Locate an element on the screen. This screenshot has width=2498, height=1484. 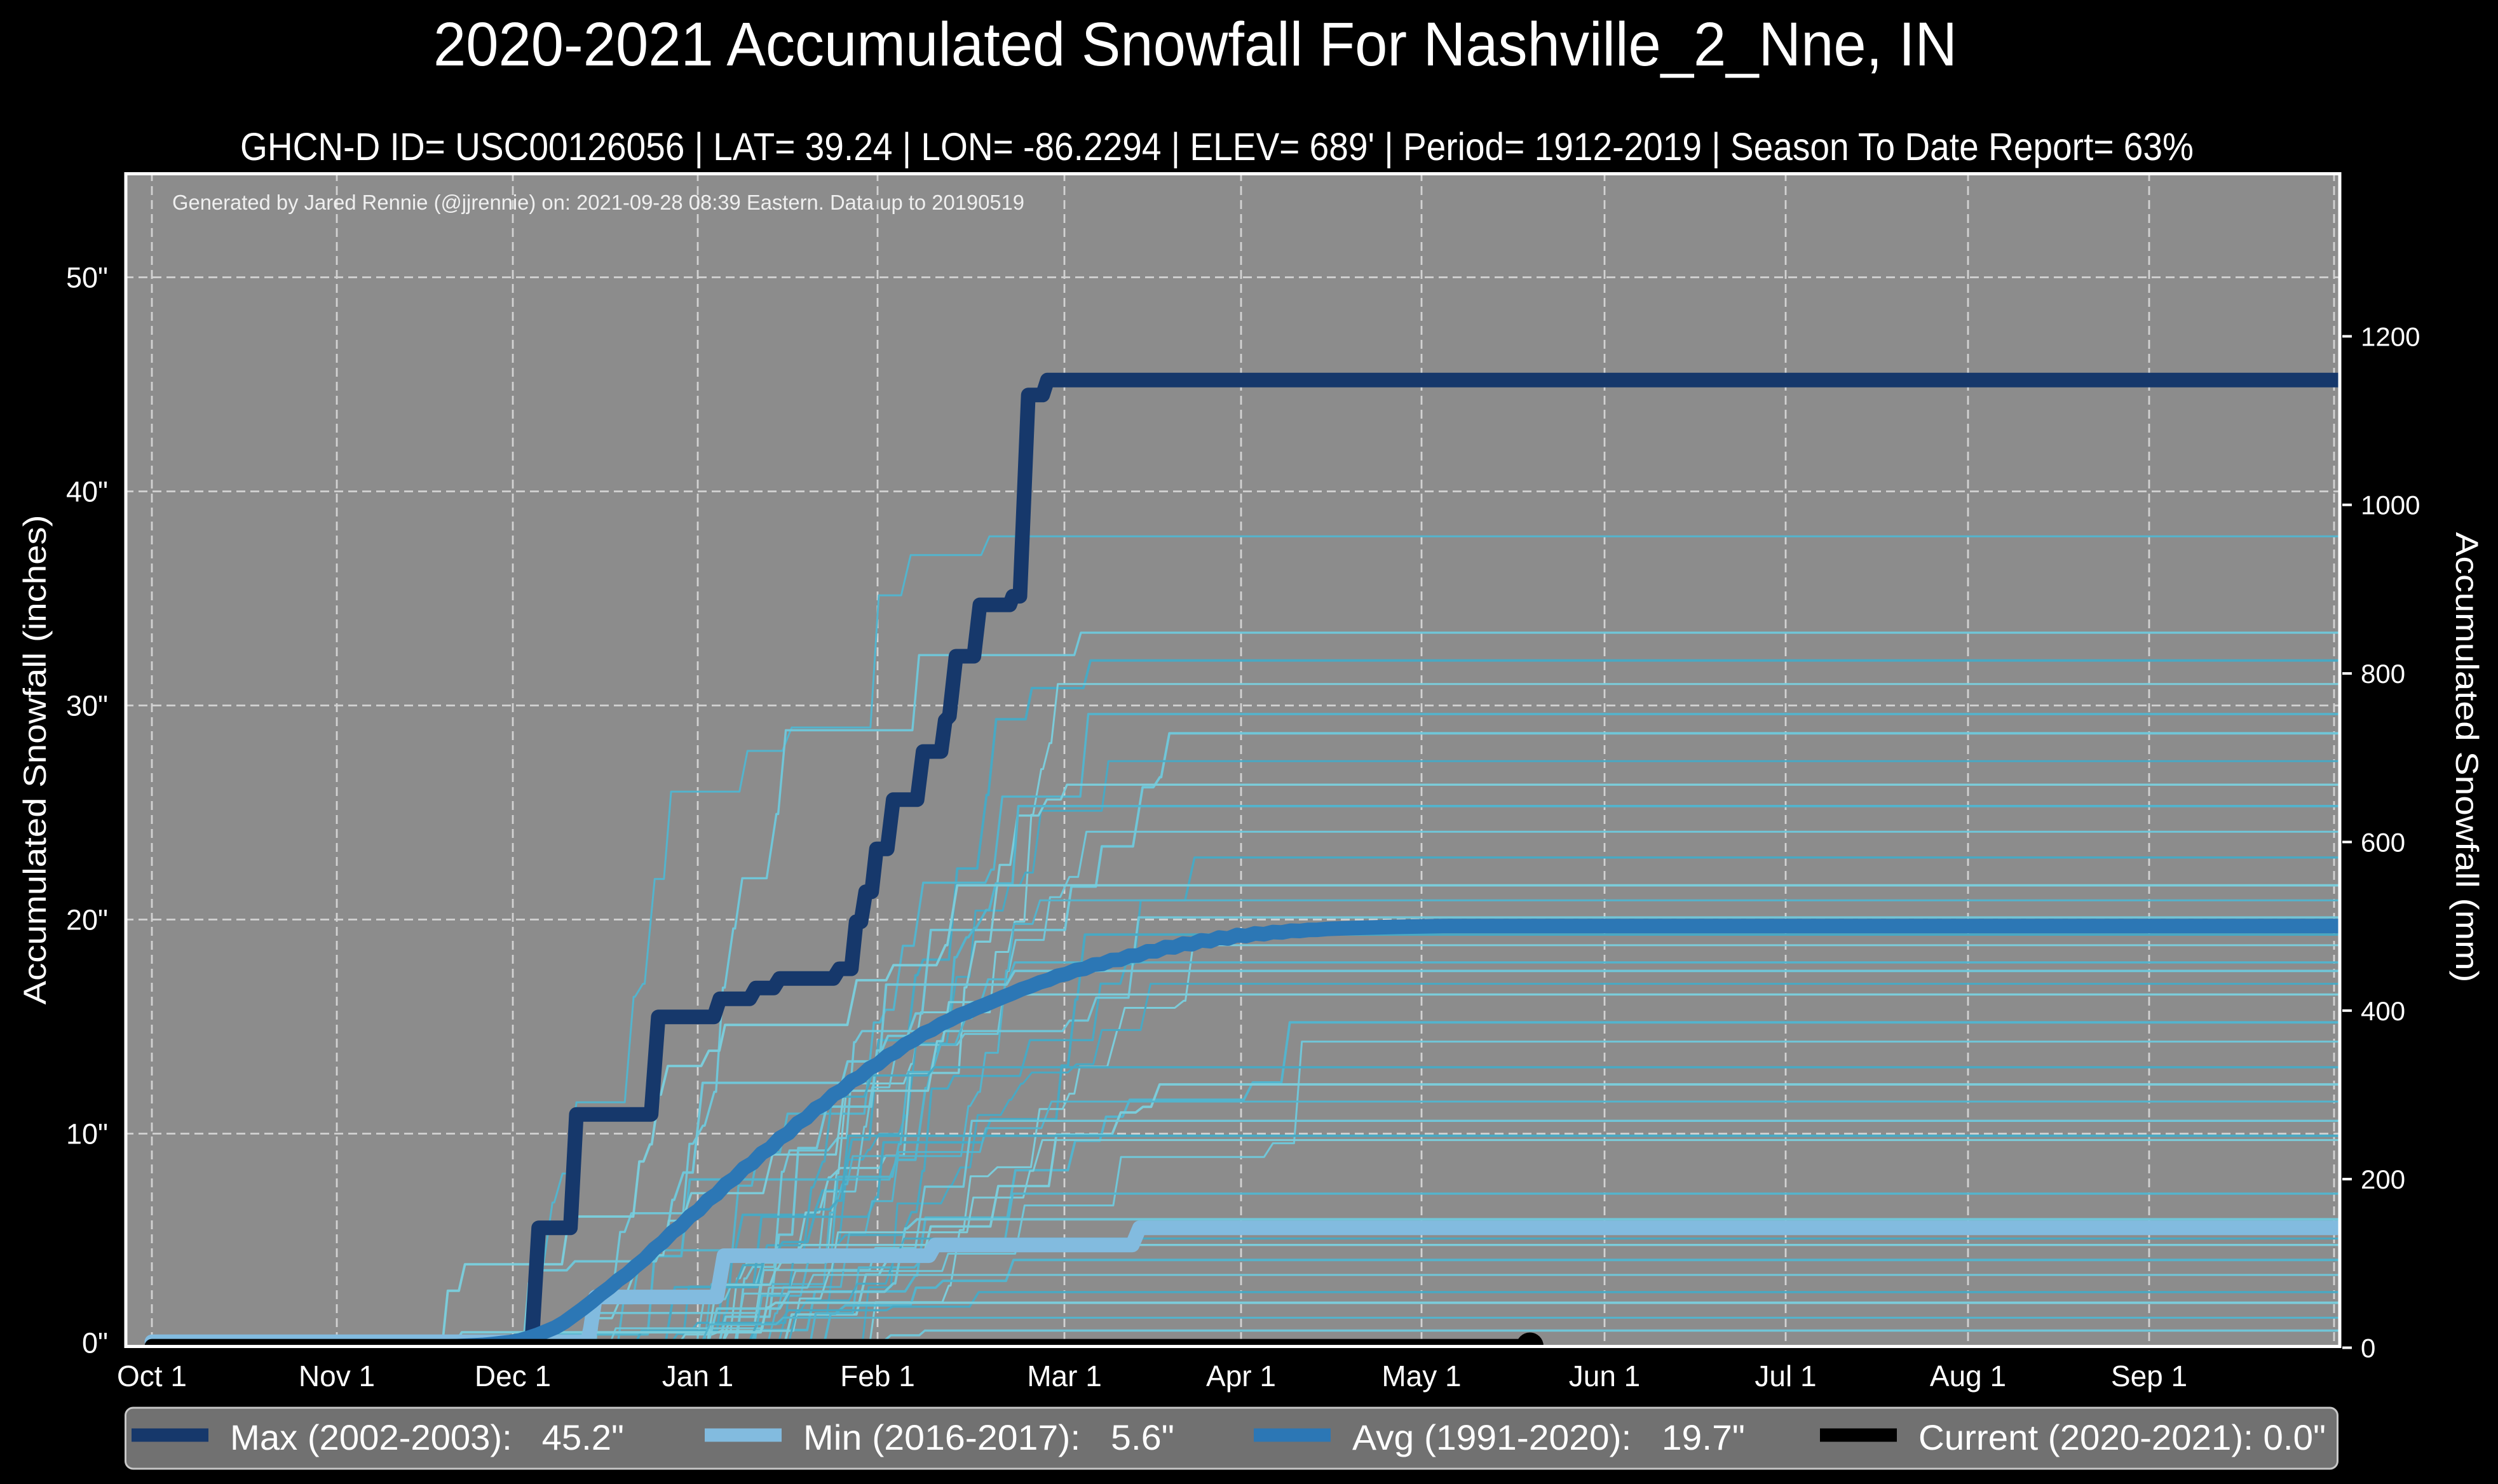
svg-text: Feb 1 is located at coordinates (877, 1376).